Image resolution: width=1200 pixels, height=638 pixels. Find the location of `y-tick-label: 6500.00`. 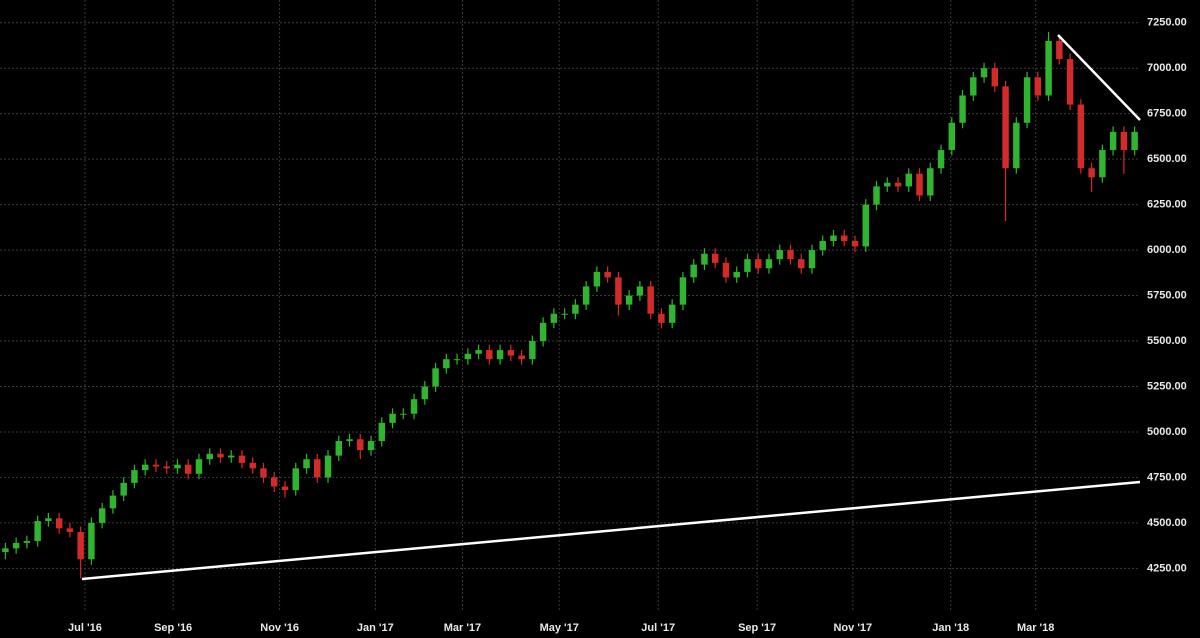

y-tick-label: 6500.00 is located at coordinates (1167, 159).